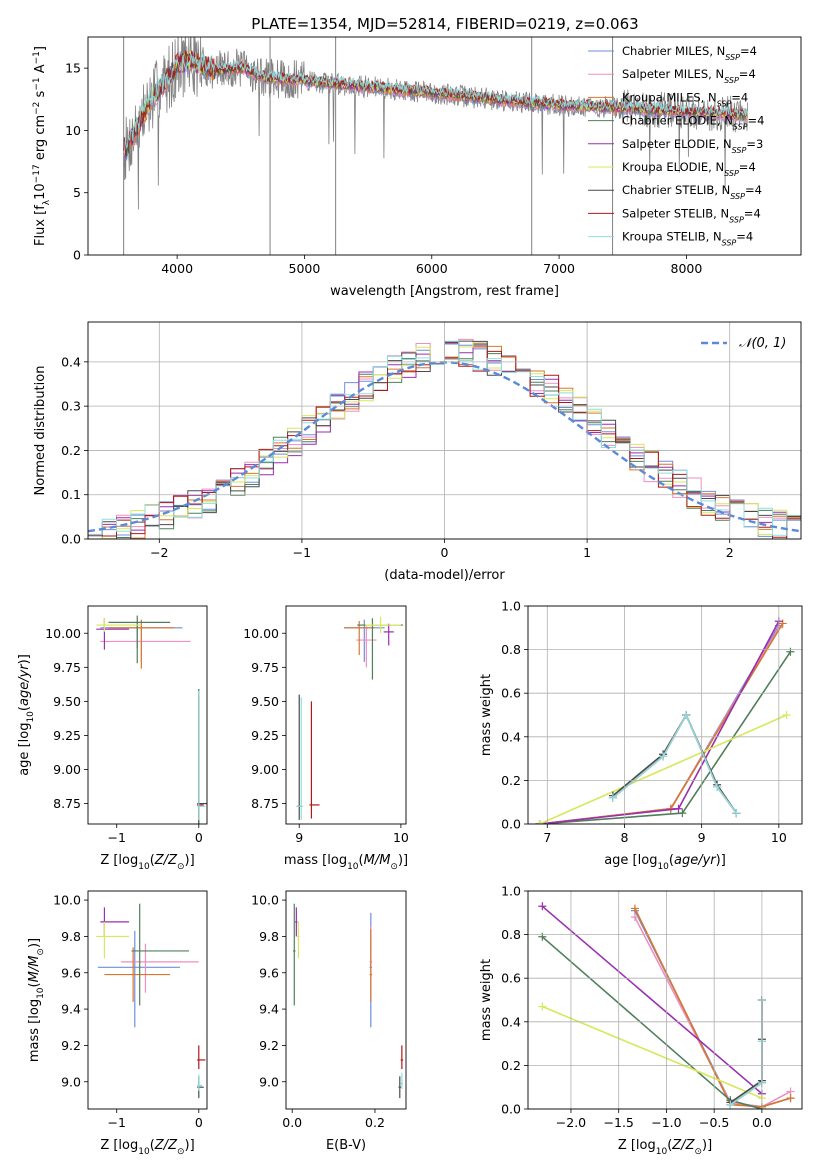 The image size is (819, 1170). Describe the element at coordinates (486, 715) in the screenshot. I see `y-axis-label: mass weight` at that location.